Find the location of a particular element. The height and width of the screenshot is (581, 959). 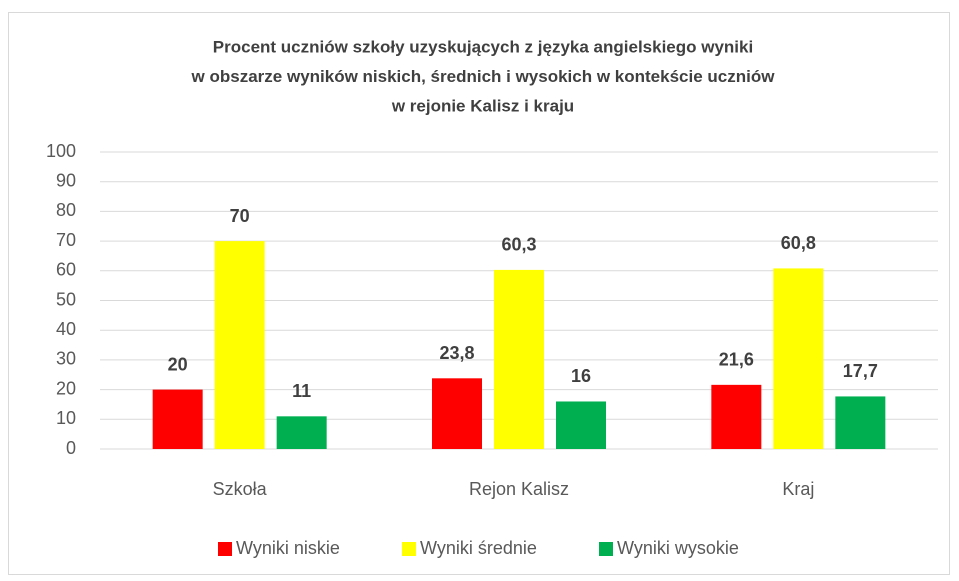

data-label: 60,3 is located at coordinates (518, 245).